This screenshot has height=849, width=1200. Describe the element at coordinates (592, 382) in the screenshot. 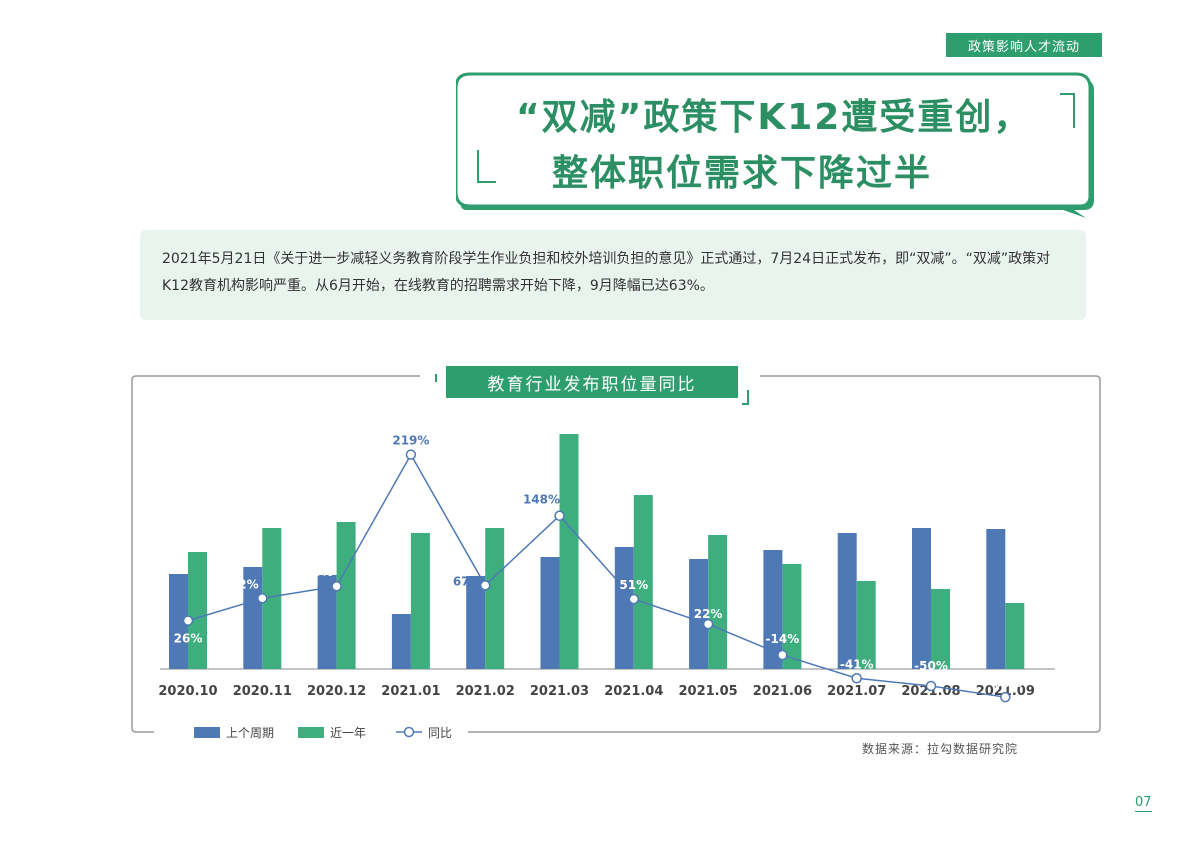

I see `chart-title: 教育行业发布职位量同比` at that location.